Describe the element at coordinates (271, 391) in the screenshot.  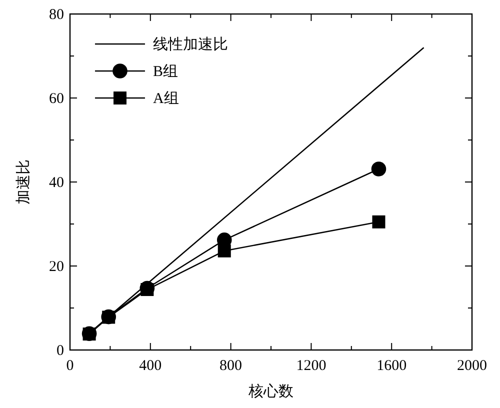
I see `x-axis-title: 核心数` at that location.